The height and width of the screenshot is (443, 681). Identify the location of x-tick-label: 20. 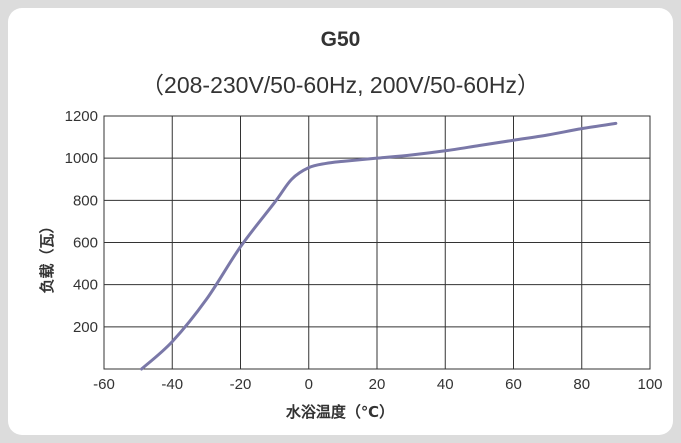
(377, 384).